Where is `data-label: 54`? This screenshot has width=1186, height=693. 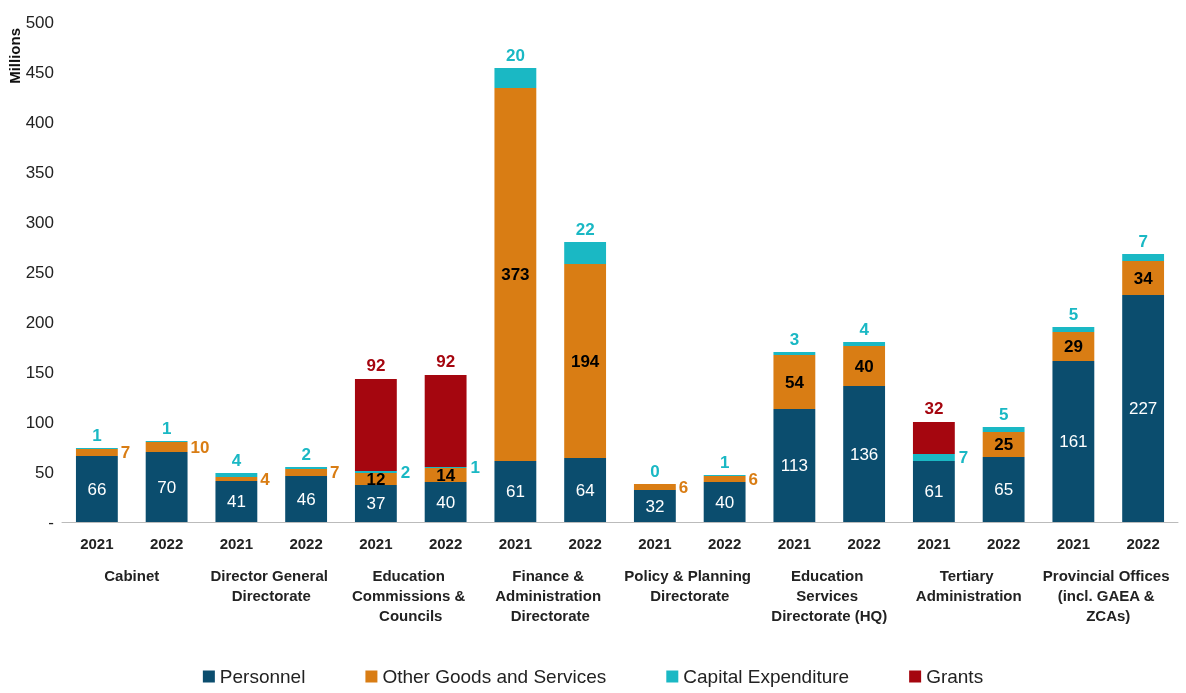 data-label: 54 is located at coordinates (794, 382).